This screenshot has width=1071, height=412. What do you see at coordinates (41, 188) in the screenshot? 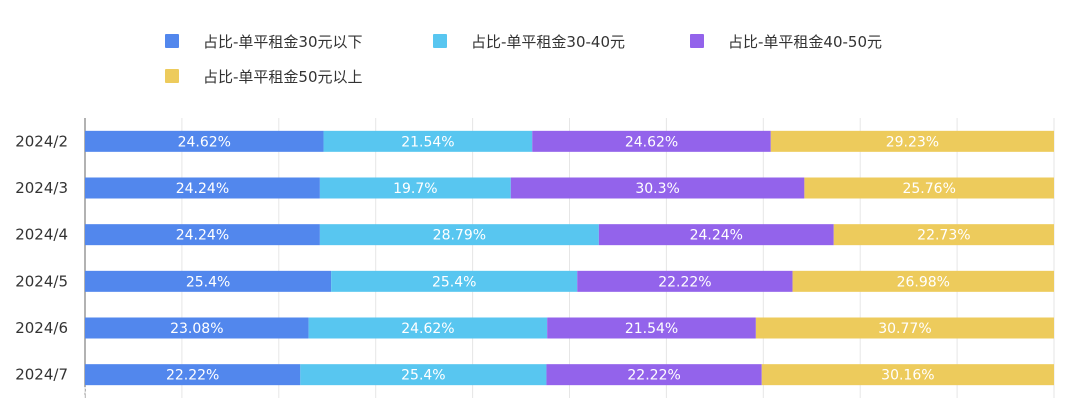
I see `category-label: 2024/3` at bounding box center [41, 188].